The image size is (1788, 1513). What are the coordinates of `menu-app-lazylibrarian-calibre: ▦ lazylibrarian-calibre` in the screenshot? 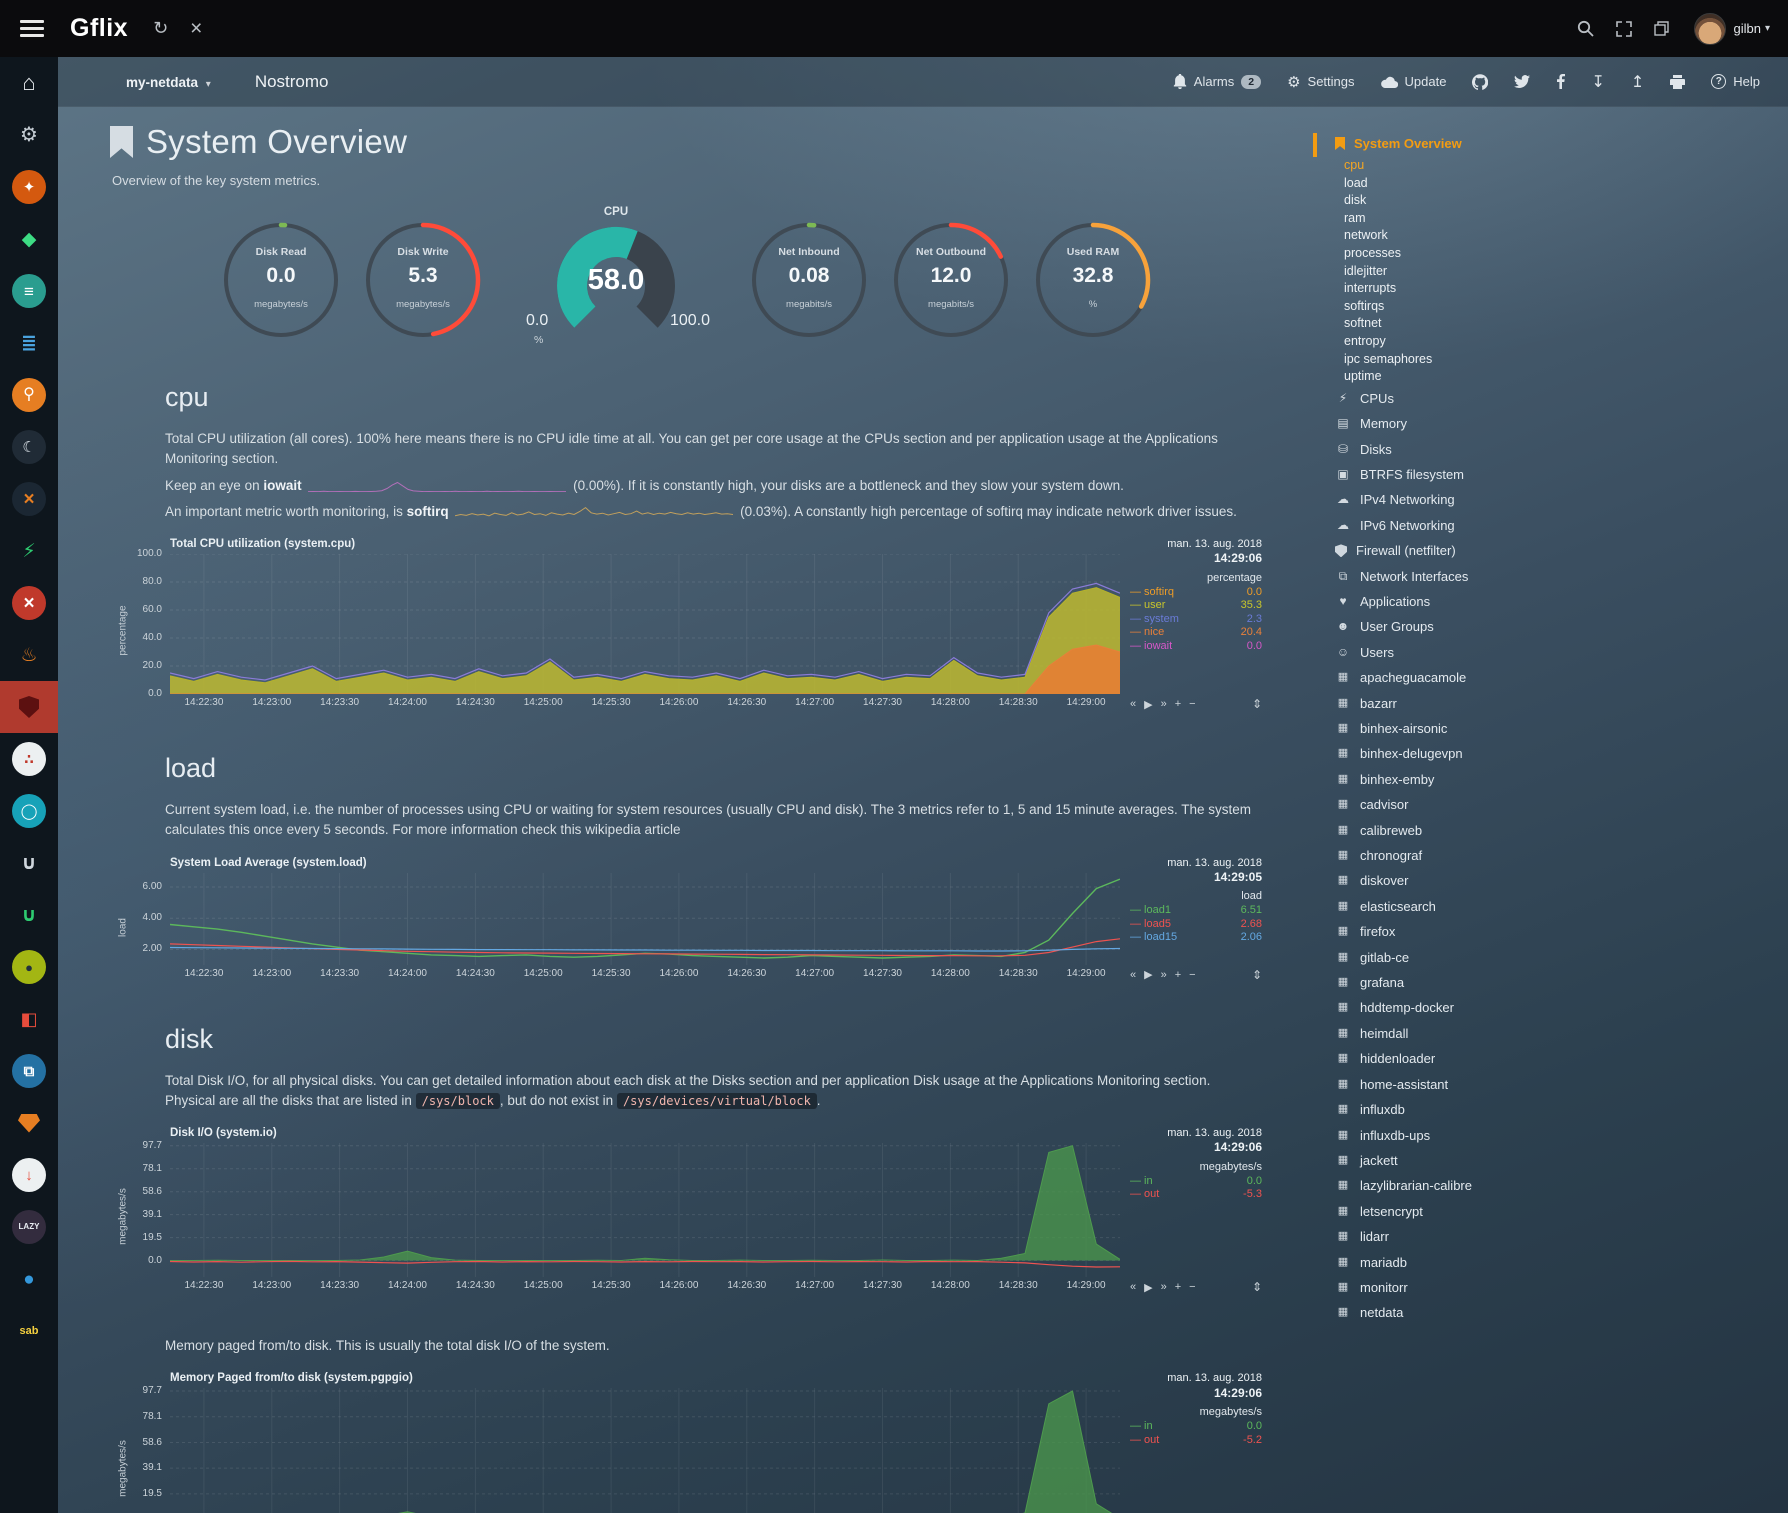 It's located at (1543, 1185).